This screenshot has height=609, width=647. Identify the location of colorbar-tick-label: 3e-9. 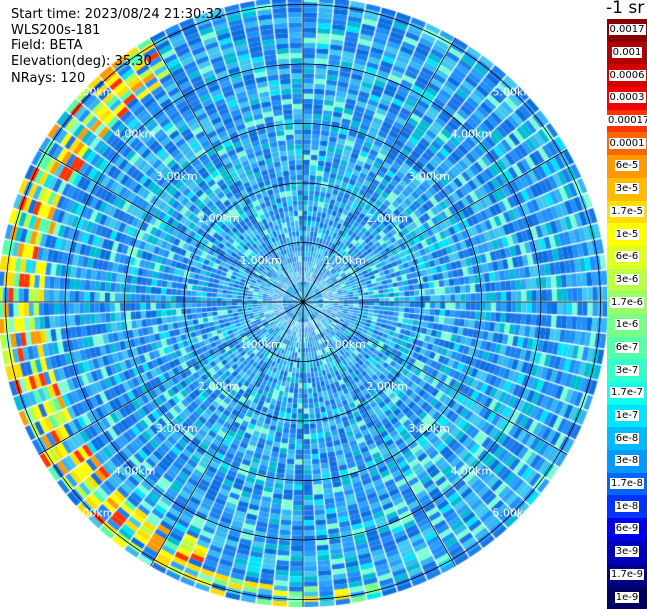
(627, 552).